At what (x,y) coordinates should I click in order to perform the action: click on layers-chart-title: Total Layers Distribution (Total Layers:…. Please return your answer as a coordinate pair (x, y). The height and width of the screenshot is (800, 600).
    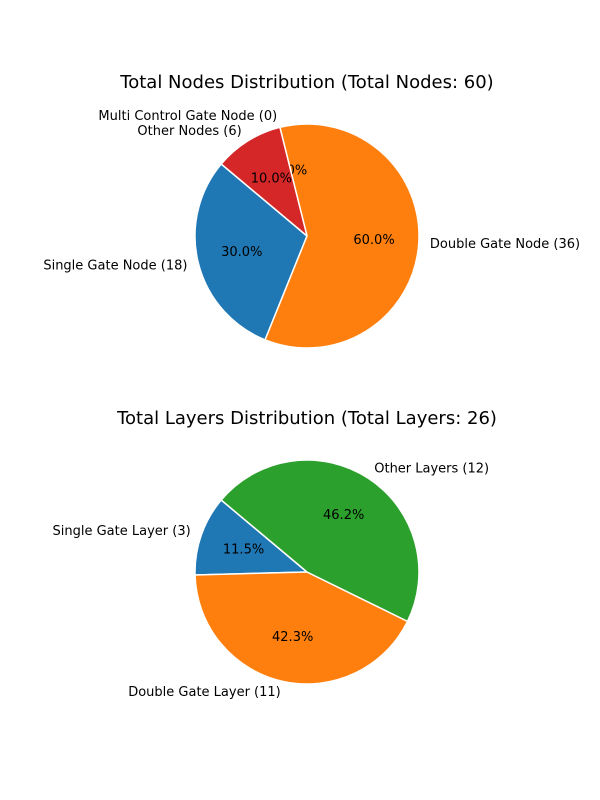
    Looking at the image, I should click on (306, 418).